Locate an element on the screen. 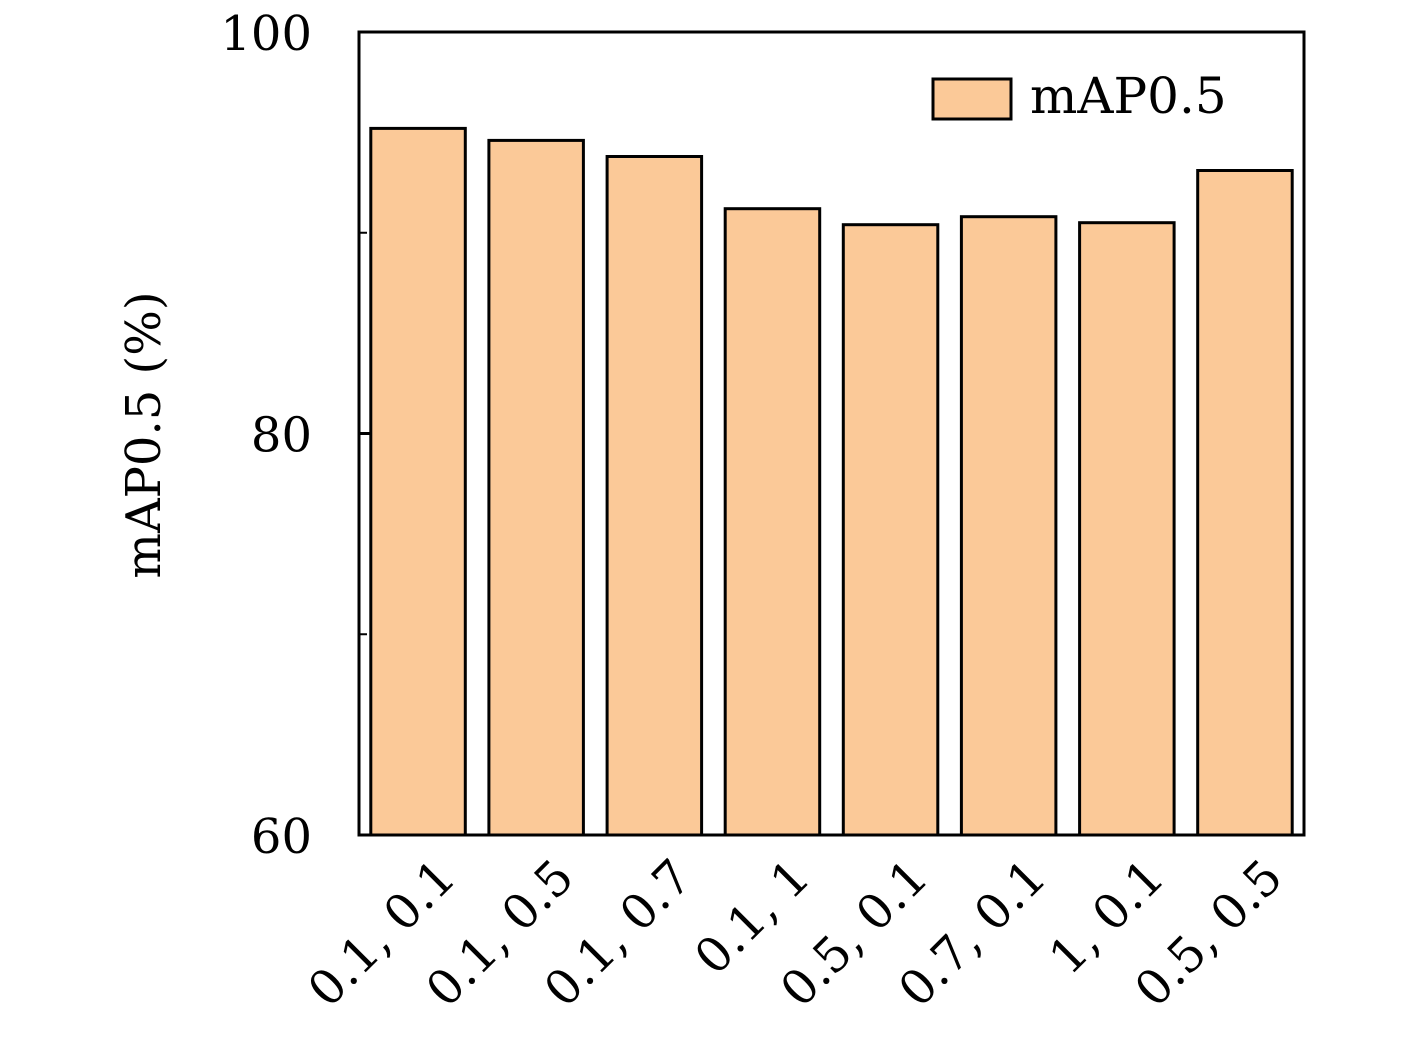 The width and height of the screenshot is (1417, 1058). y-tick-label: 80 is located at coordinates (281, 436).